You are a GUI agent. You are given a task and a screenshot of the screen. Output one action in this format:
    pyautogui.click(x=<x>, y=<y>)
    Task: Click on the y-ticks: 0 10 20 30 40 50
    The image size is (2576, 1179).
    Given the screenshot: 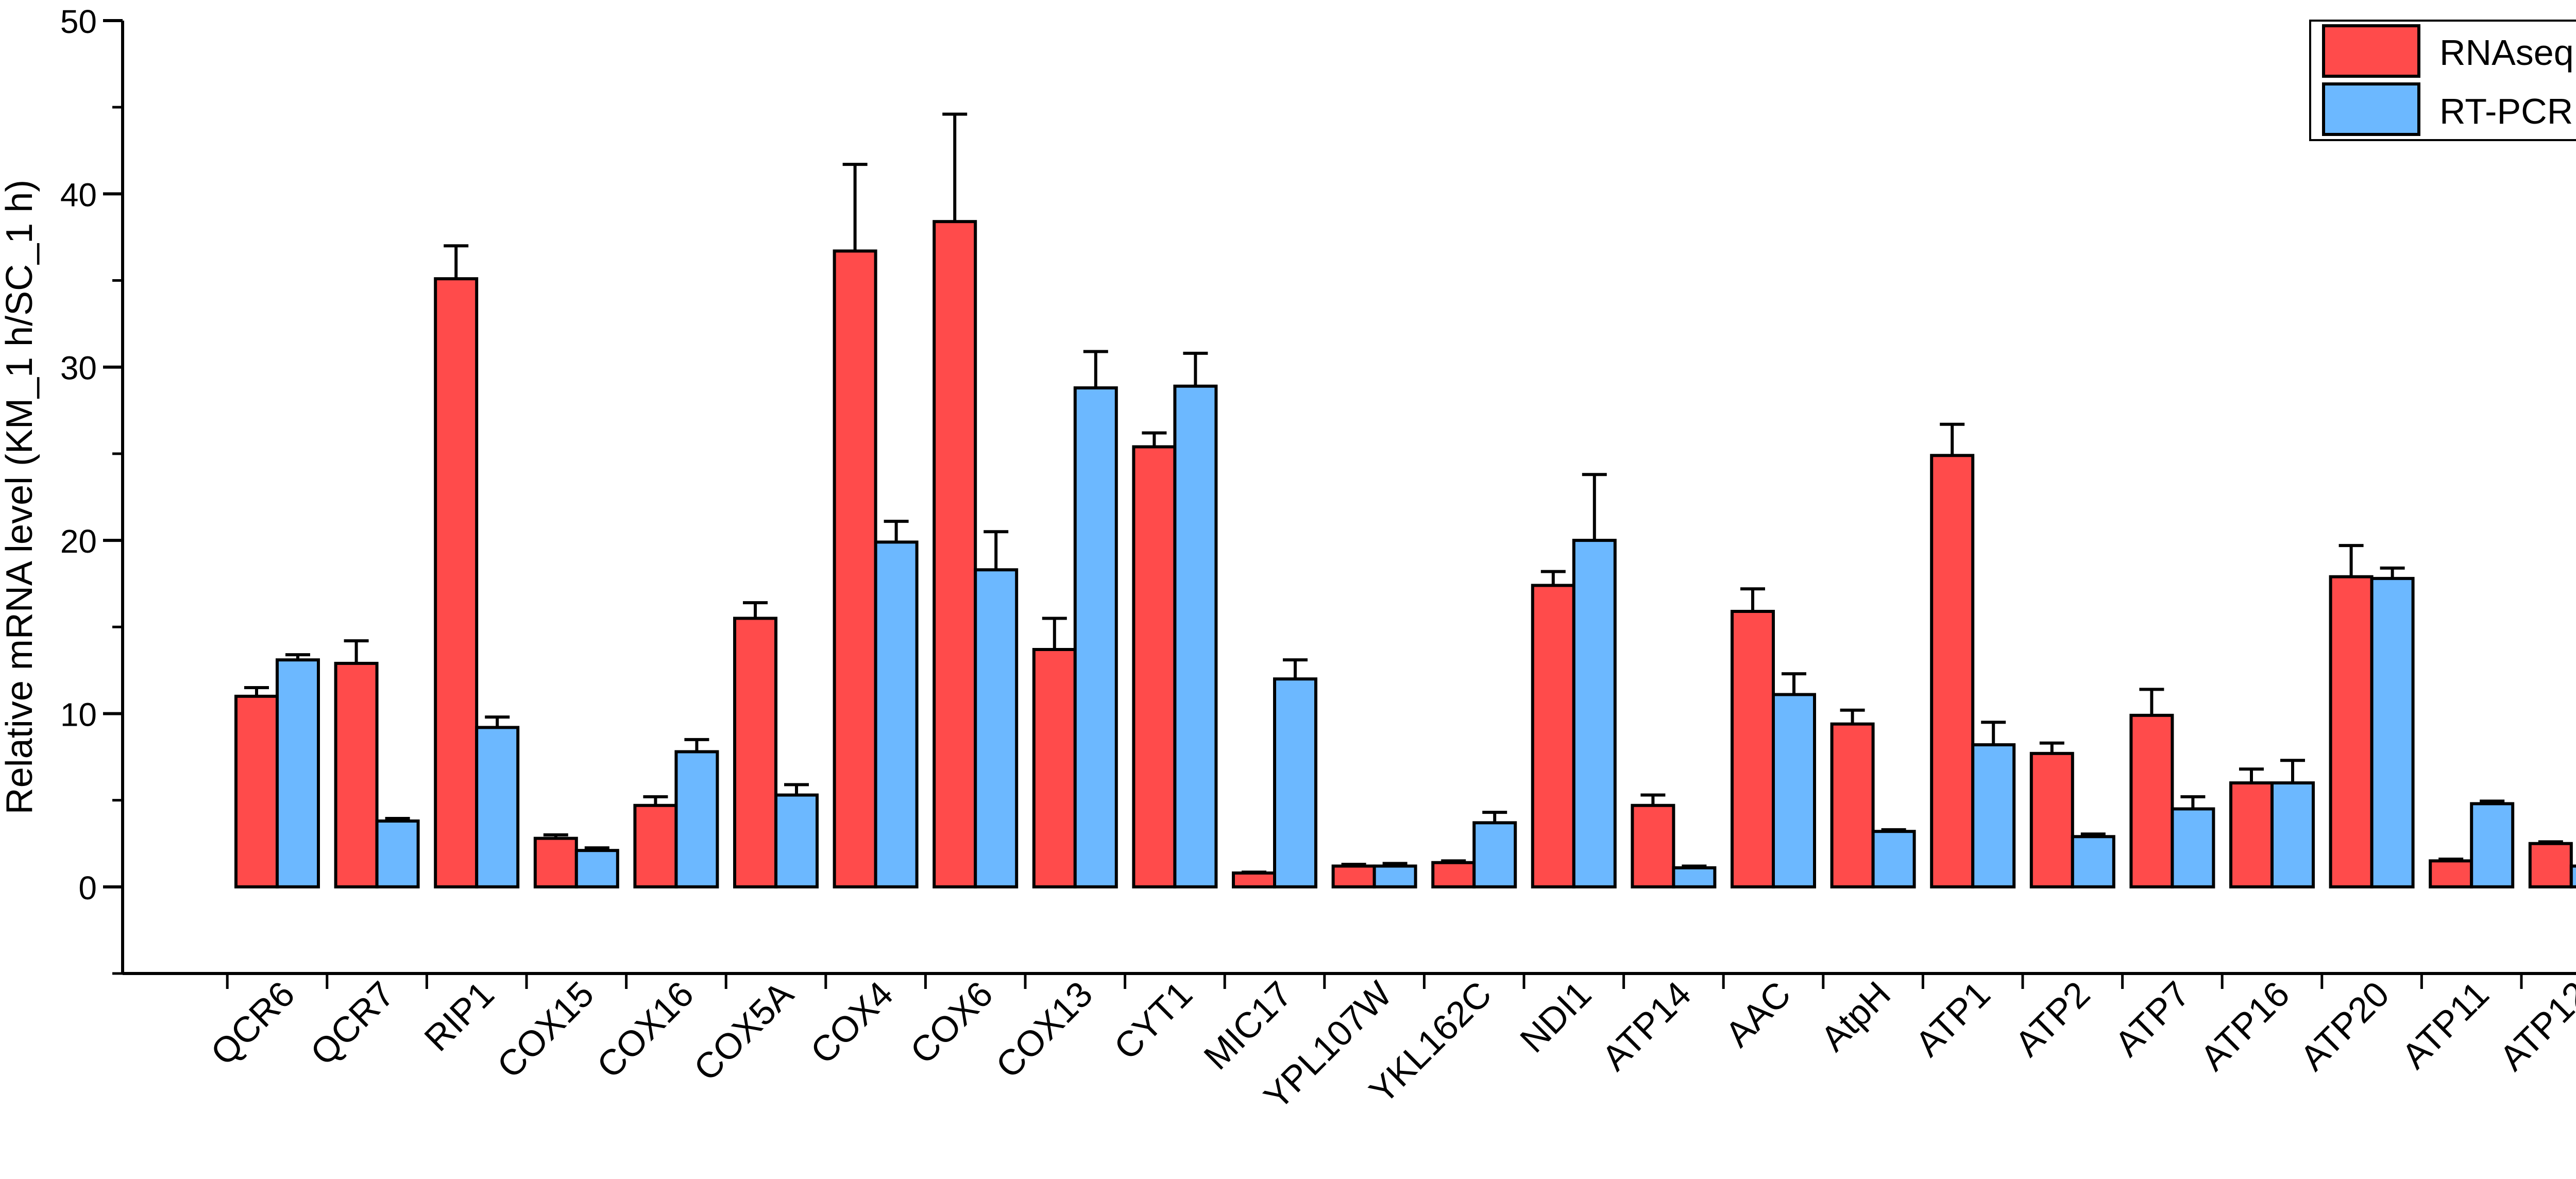 What is the action you would take?
    pyautogui.click(x=91, y=489)
    